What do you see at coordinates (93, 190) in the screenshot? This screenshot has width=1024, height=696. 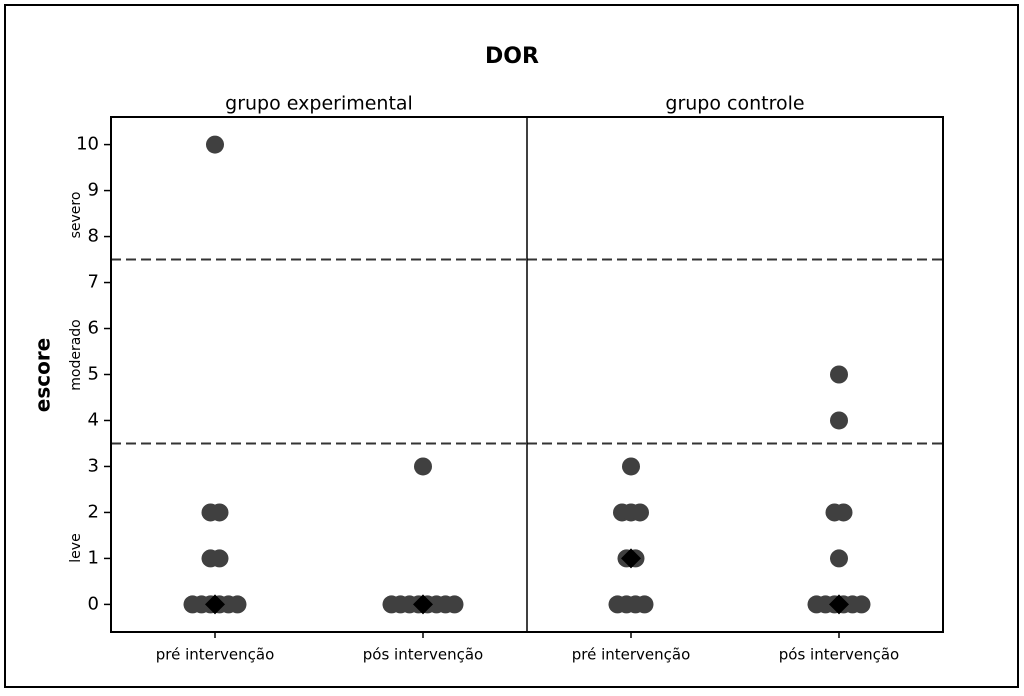 I see `y-tick-label: 9` at bounding box center [93, 190].